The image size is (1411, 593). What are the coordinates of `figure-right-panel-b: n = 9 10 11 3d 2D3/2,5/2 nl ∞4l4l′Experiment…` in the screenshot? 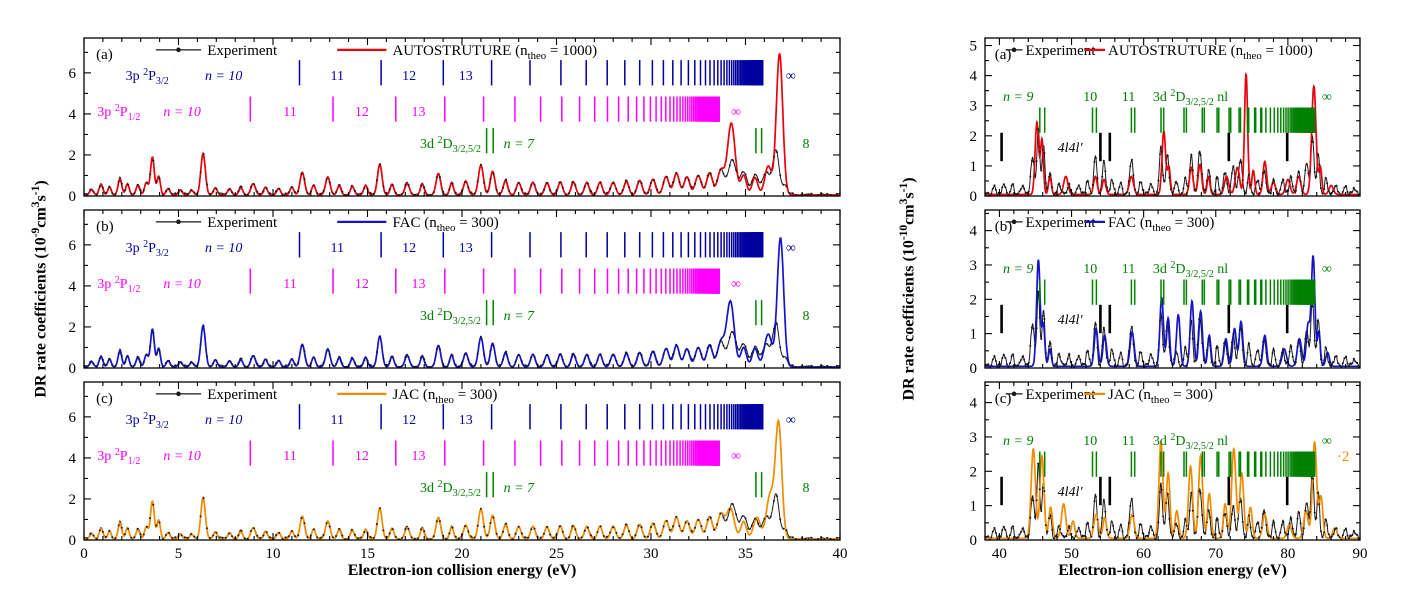 It's located at (1165, 293).